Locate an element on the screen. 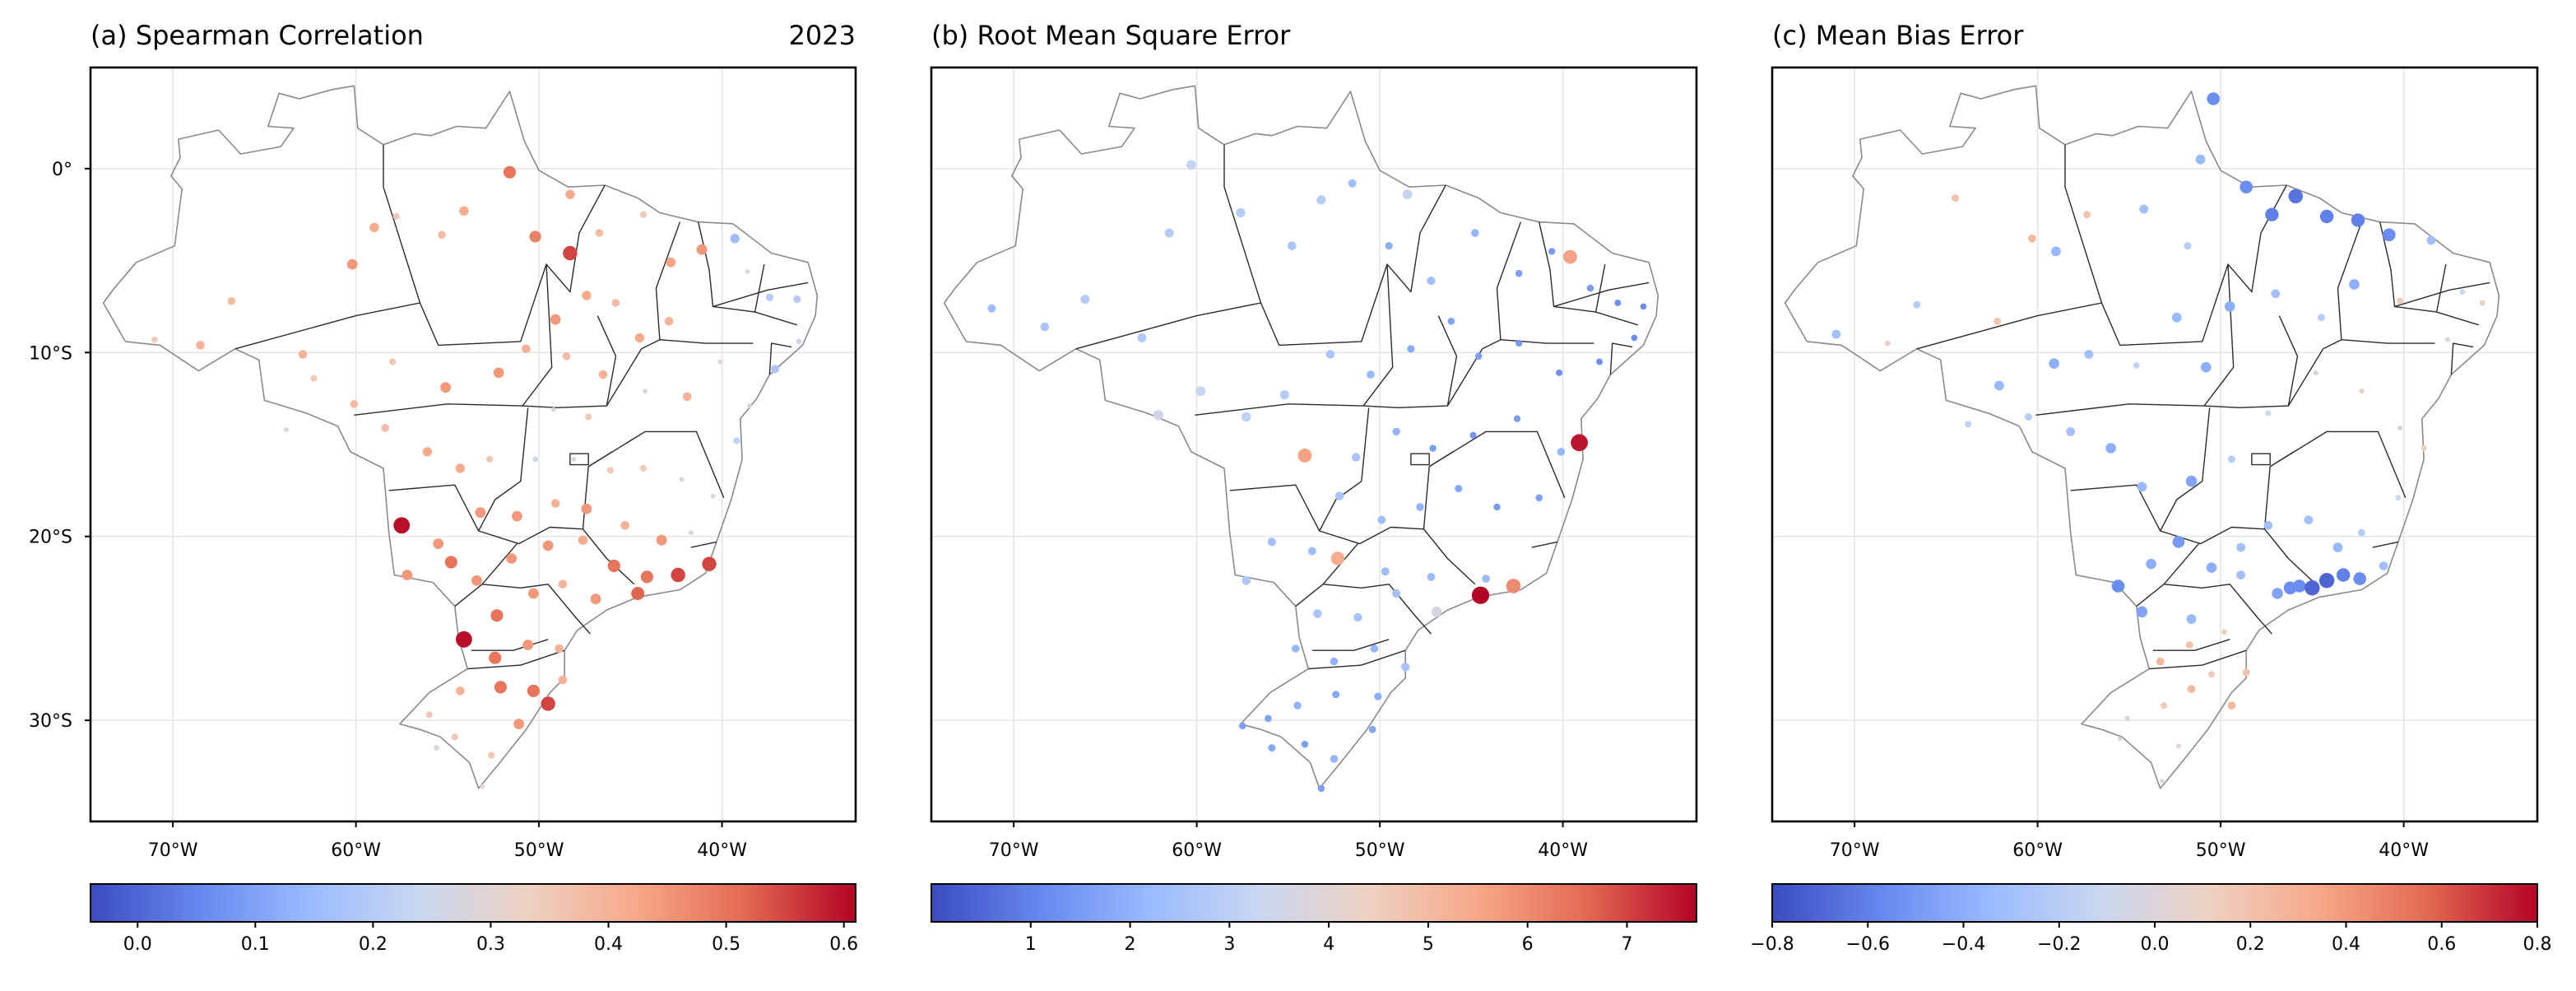 The image size is (2576, 991). colorbar-tick-label: 0.4 is located at coordinates (2346, 944).